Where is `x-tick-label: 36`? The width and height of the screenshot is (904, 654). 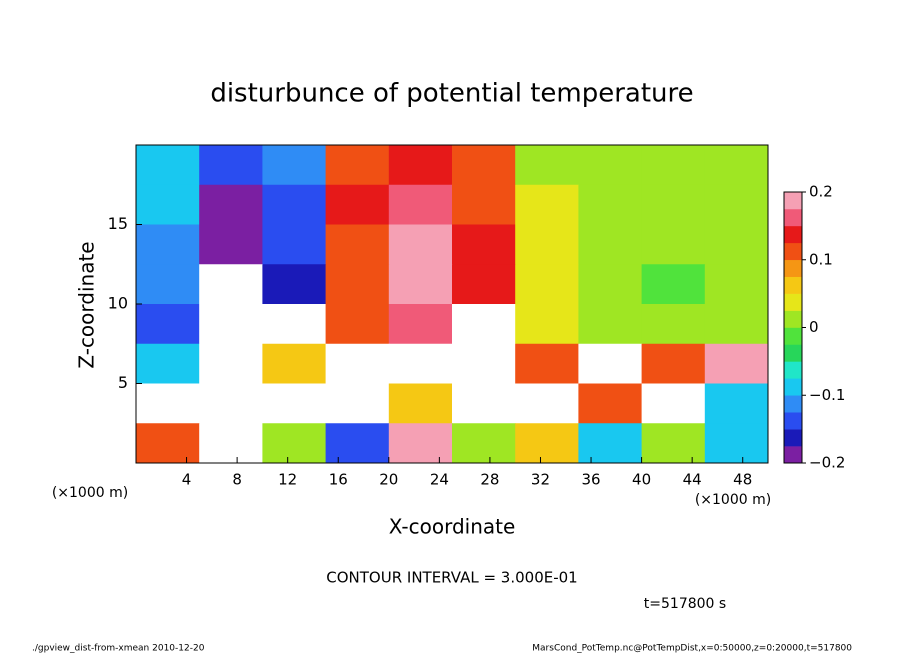
x-tick-label: 36 is located at coordinates (590, 480).